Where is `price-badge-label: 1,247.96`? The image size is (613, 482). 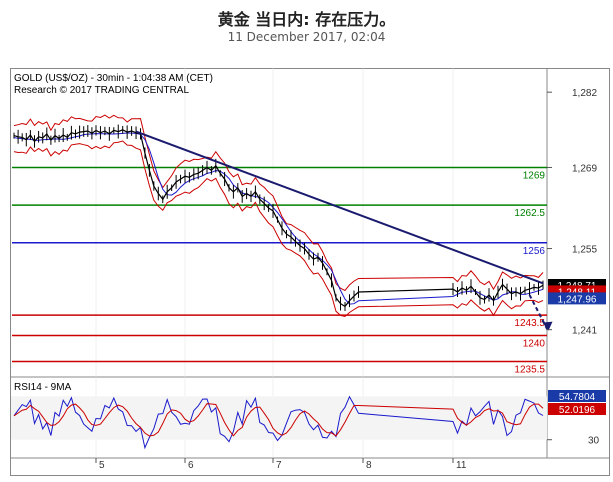
price-badge-label: 1,247.96 is located at coordinates (577, 299).